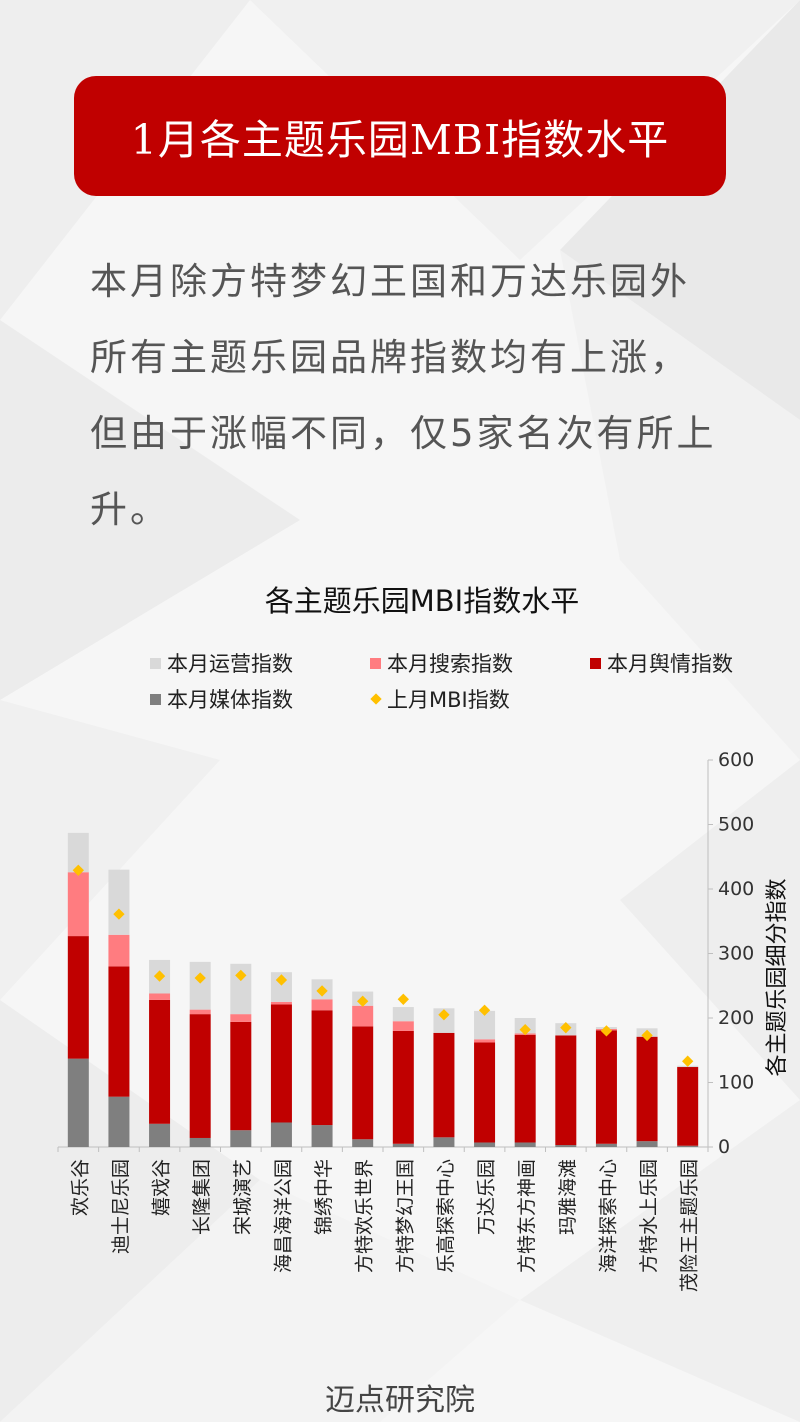  I want to click on x-tick-label: 方特梦幻王国, so click(405, 1216).